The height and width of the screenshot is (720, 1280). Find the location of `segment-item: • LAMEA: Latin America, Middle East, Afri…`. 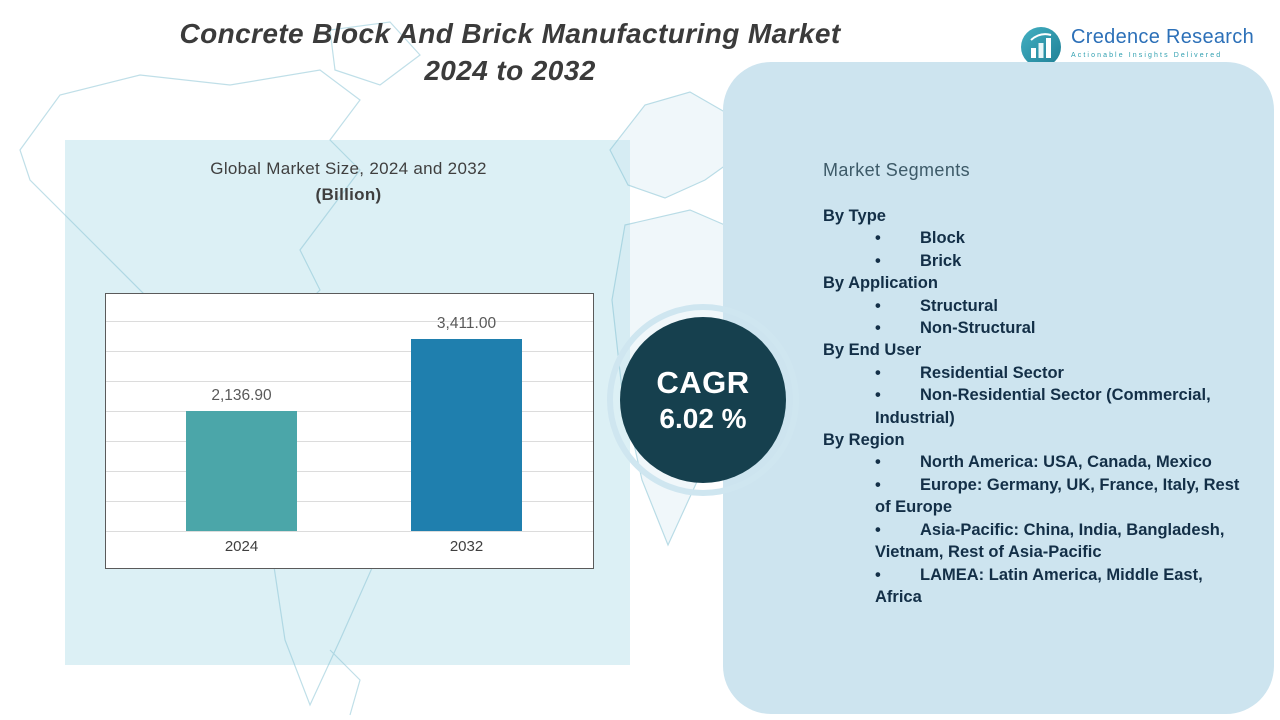

segment-item: • LAMEA: Latin America, Middle East, Afri… is located at coordinates (1035, 586).